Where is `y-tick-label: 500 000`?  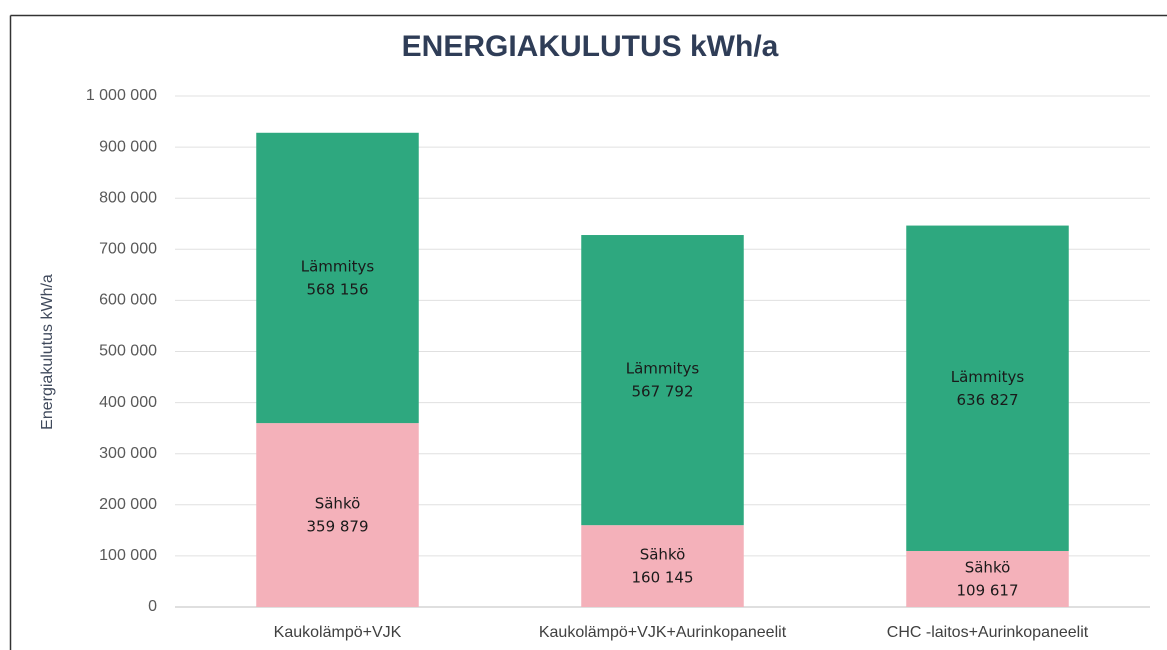
y-tick-label: 500 000 is located at coordinates (128, 351).